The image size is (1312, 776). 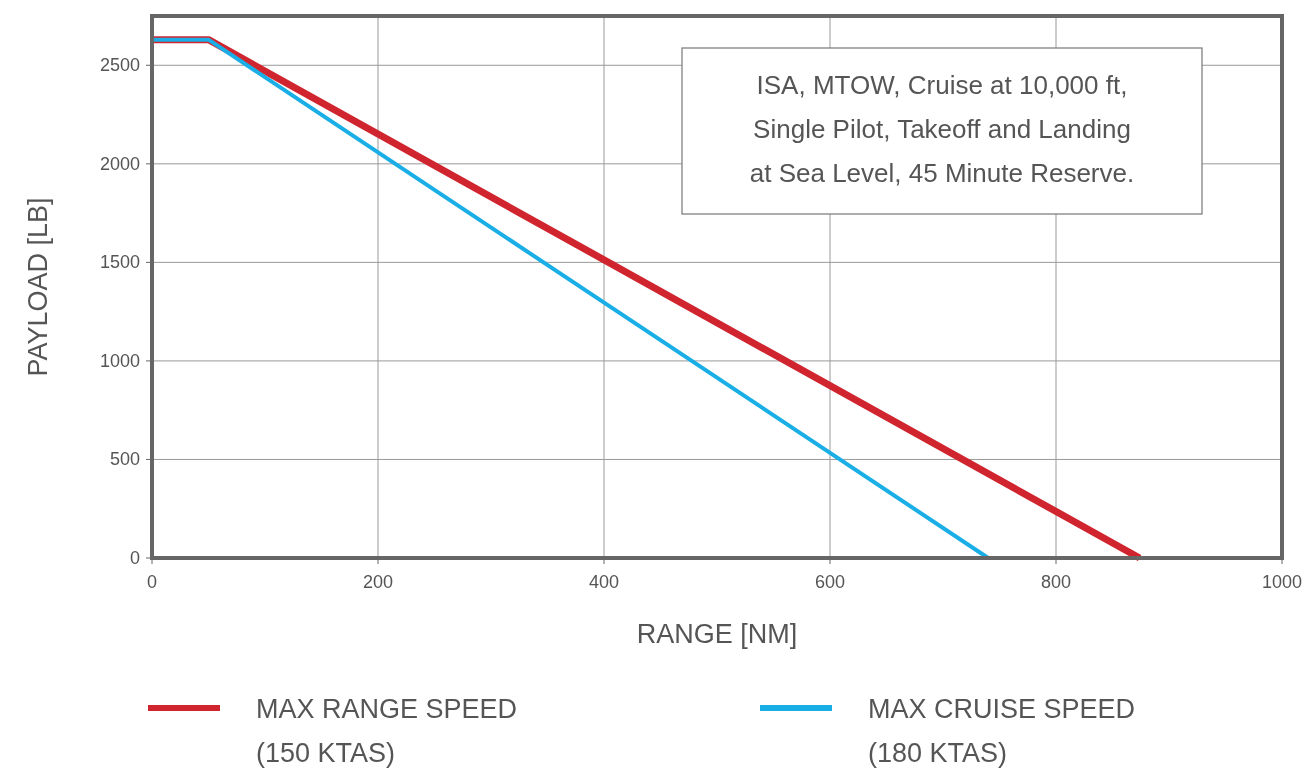 What do you see at coordinates (717, 634) in the screenshot?
I see `x-axis-title: RANGE [NM]` at bounding box center [717, 634].